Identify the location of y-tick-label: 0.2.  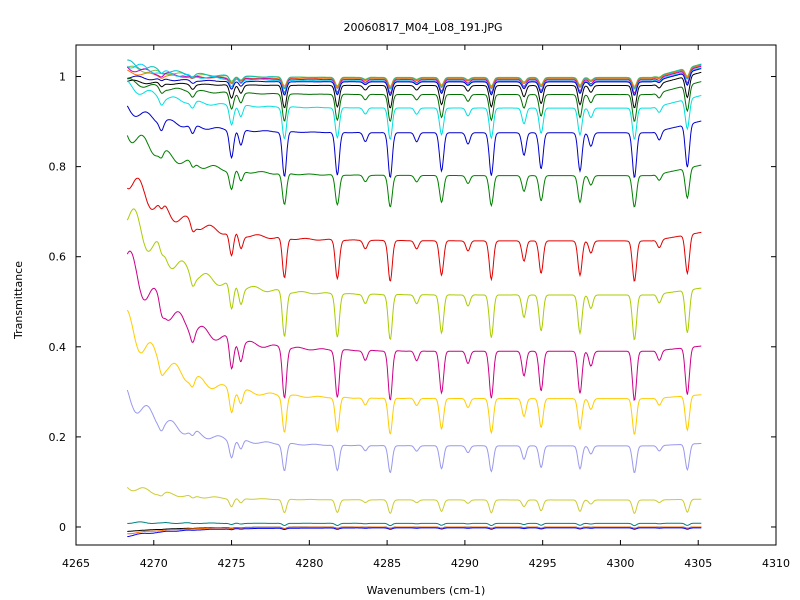
(58, 437).